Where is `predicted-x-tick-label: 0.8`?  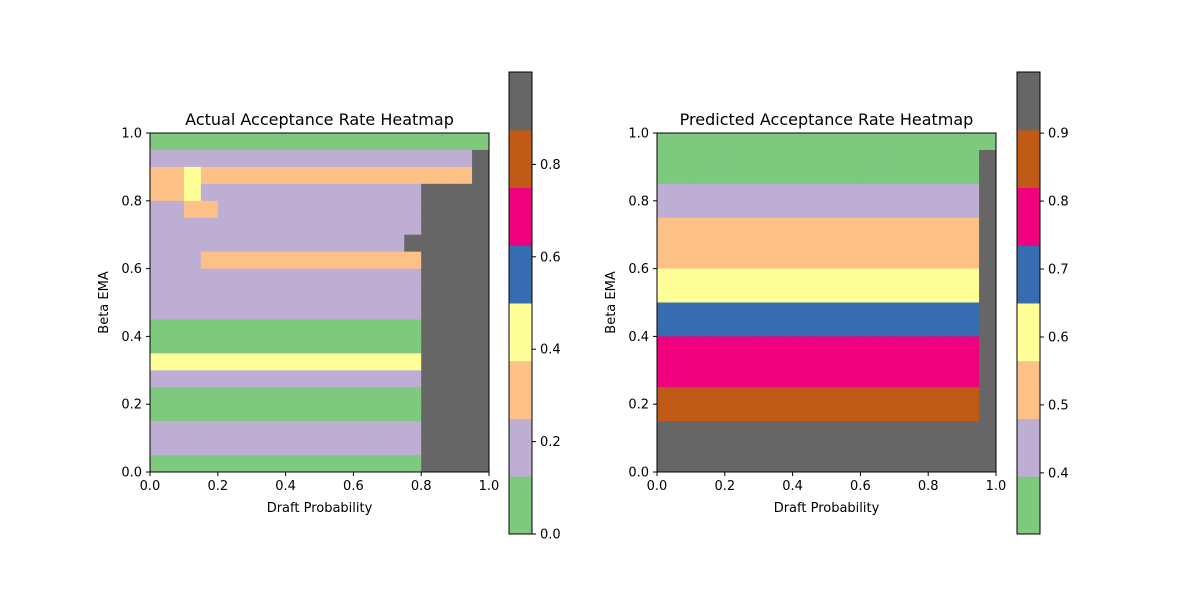
predicted-x-tick-label: 0.8 is located at coordinates (928, 486).